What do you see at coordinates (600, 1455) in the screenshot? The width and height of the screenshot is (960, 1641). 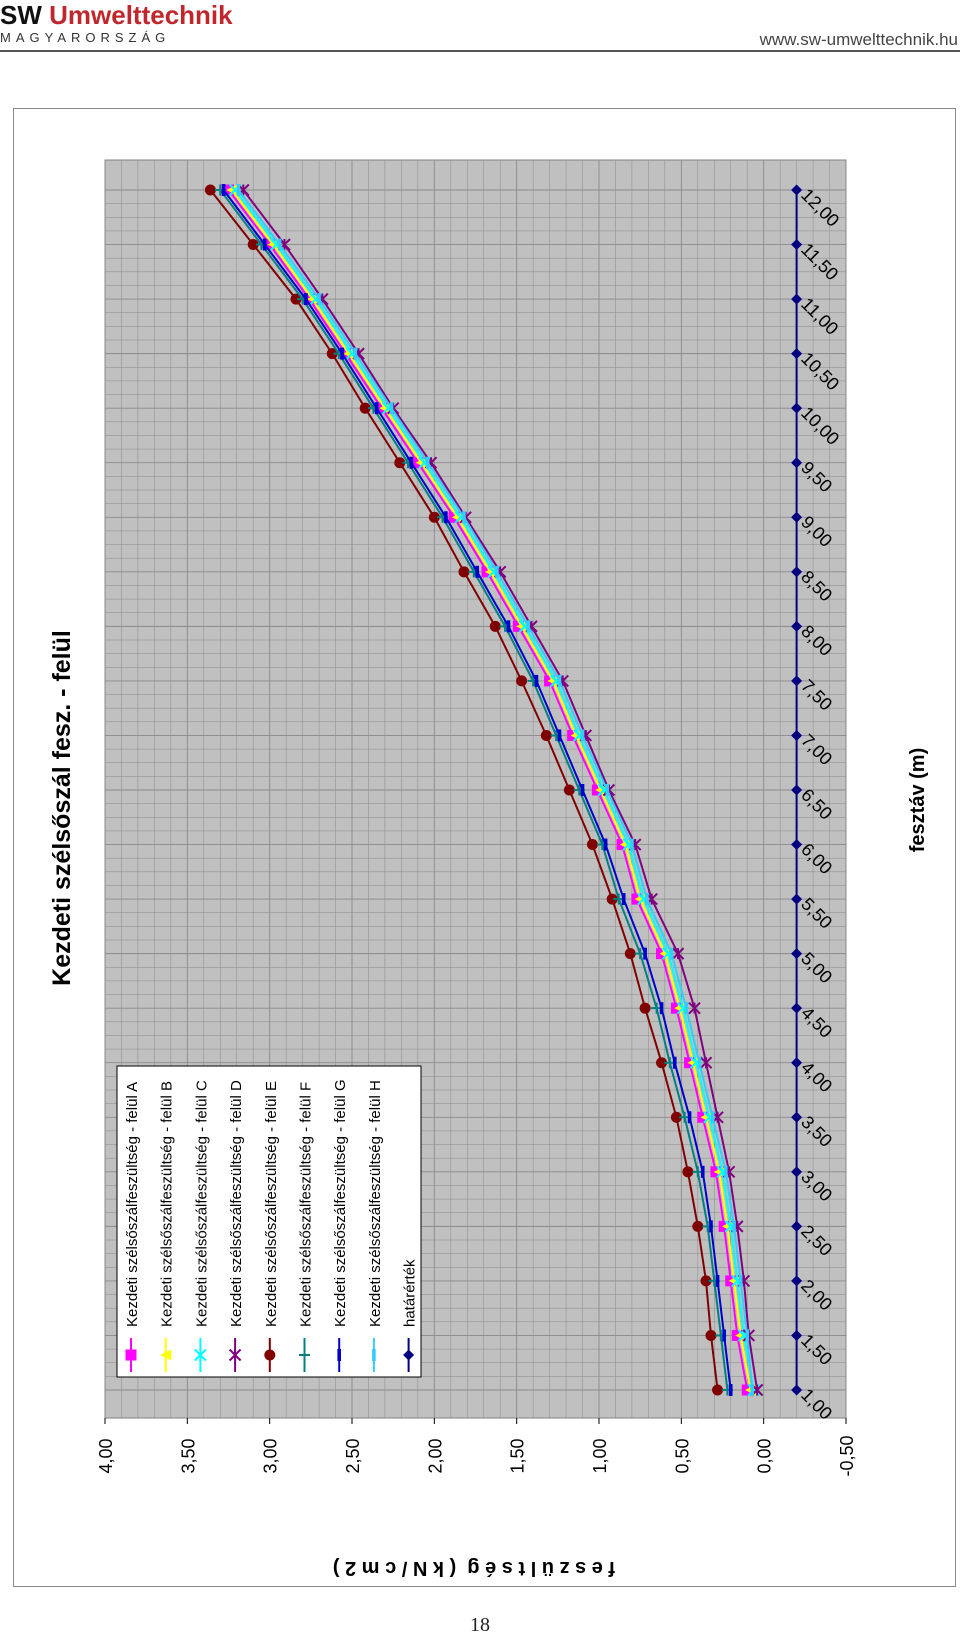 I see `y-tick-label: 1,00` at bounding box center [600, 1455].